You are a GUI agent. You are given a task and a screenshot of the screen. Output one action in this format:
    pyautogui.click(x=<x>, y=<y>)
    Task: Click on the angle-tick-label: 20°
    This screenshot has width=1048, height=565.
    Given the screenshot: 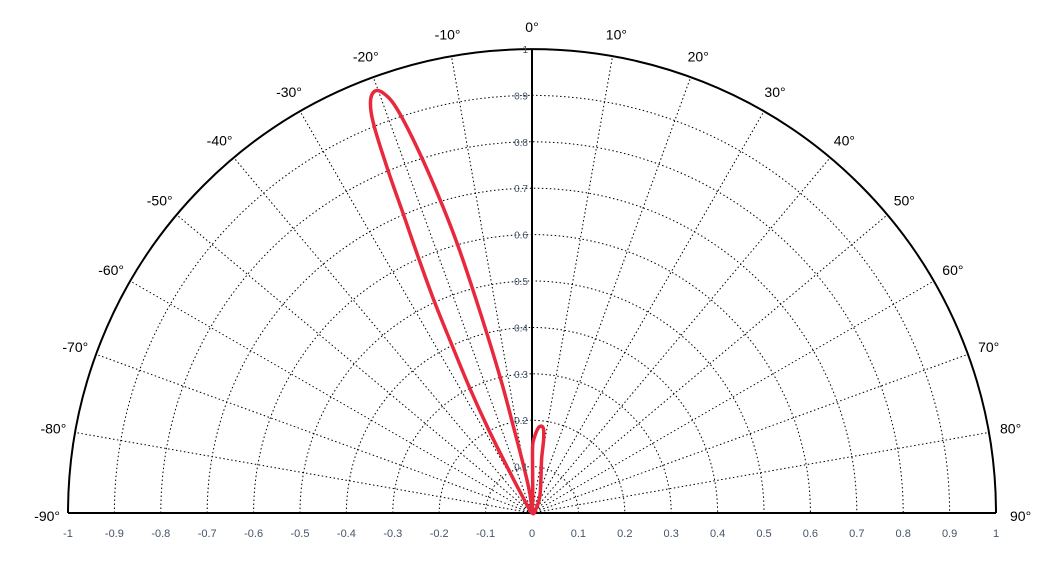 What is the action you would take?
    pyautogui.click(x=698, y=56)
    